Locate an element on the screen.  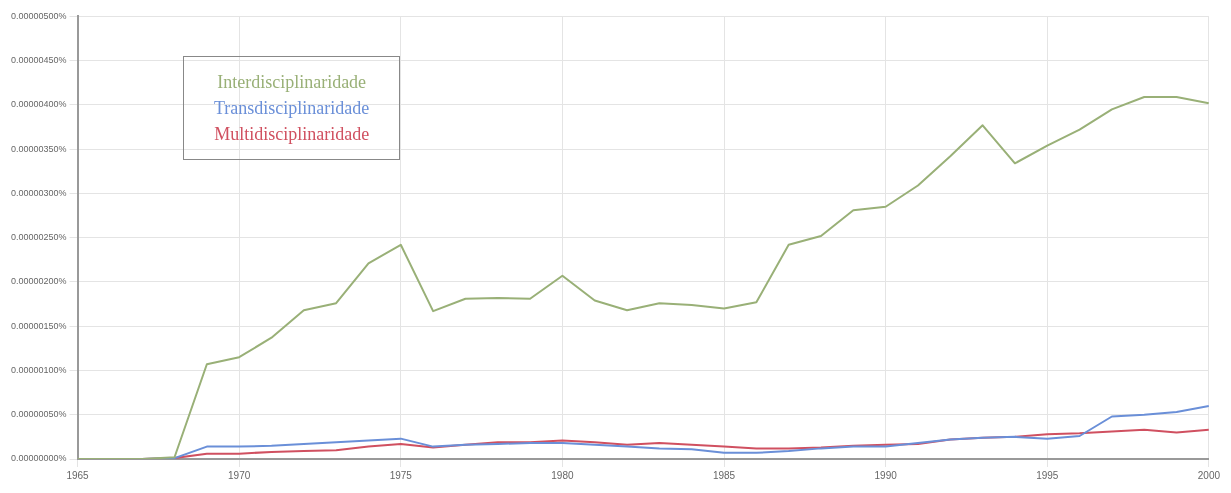
x-tick-label: 1970 is located at coordinates (239, 475).